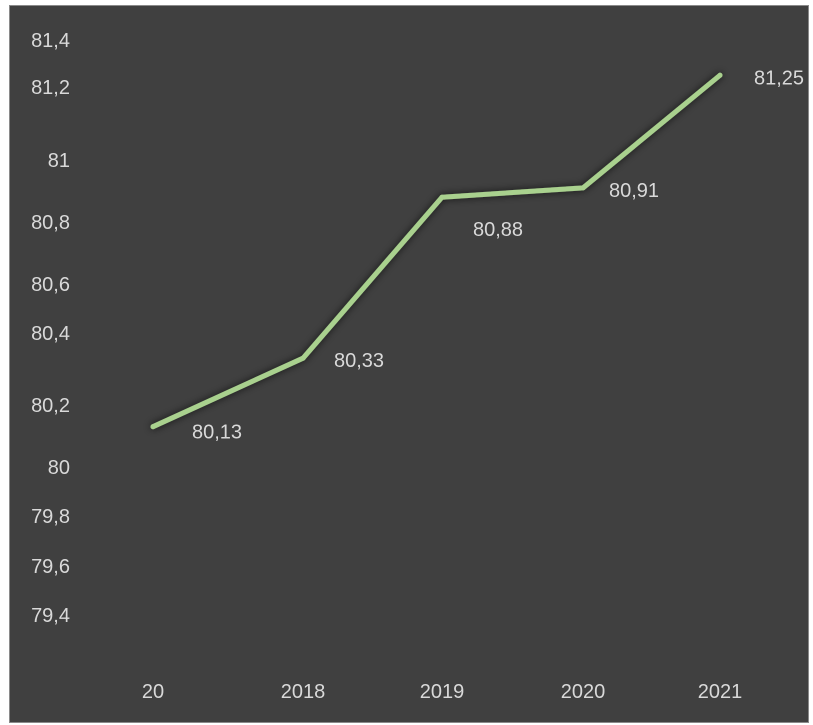 This screenshot has height=725, width=813. I want to click on data-label: 80,91, so click(634, 191).